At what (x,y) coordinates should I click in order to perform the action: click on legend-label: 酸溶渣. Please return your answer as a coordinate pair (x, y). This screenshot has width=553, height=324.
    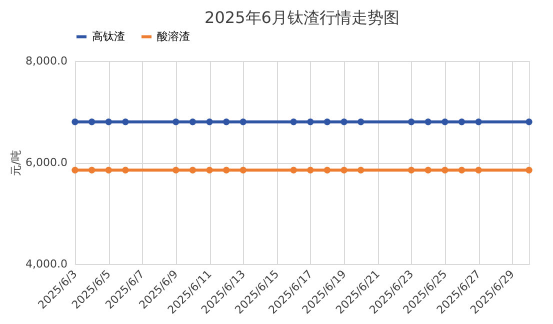
    Looking at the image, I should click on (173, 36).